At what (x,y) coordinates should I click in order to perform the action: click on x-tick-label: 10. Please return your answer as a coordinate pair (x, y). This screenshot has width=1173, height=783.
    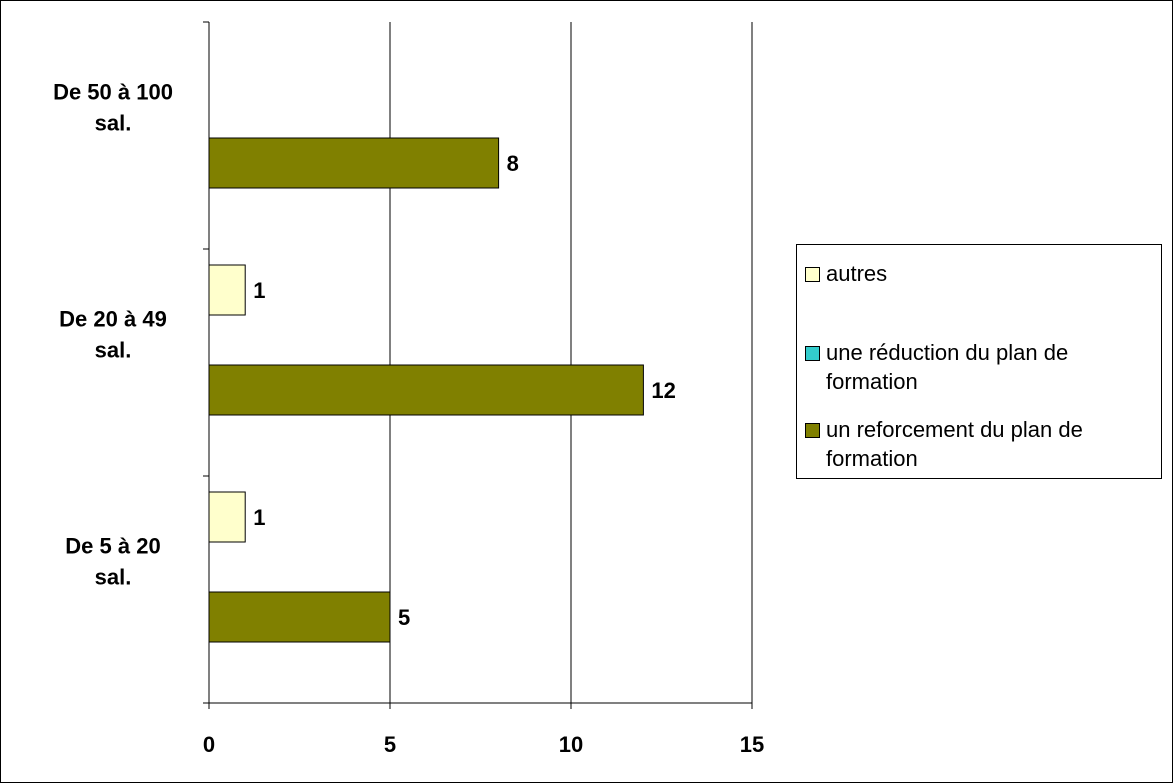
    Looking at the image, I should click on (571, 744).